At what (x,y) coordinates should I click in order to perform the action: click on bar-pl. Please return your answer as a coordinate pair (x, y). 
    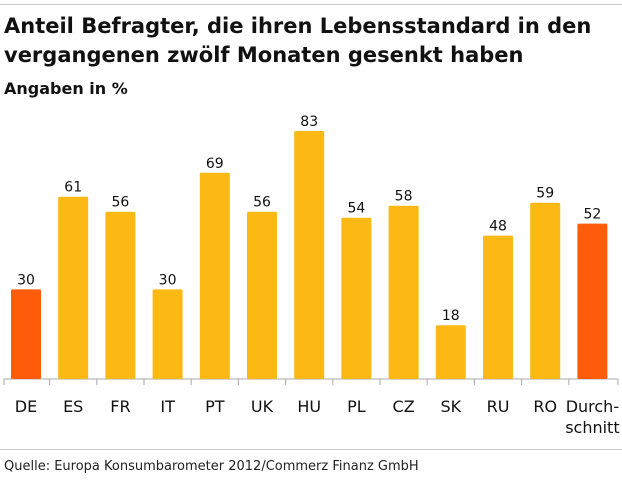
    Looking at the image, I should click on (356, 298).